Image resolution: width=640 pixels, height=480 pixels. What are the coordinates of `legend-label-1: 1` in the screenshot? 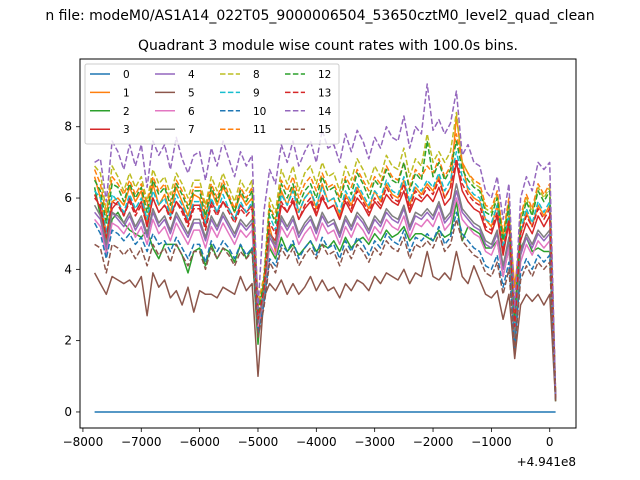 It's located at (126, 93).